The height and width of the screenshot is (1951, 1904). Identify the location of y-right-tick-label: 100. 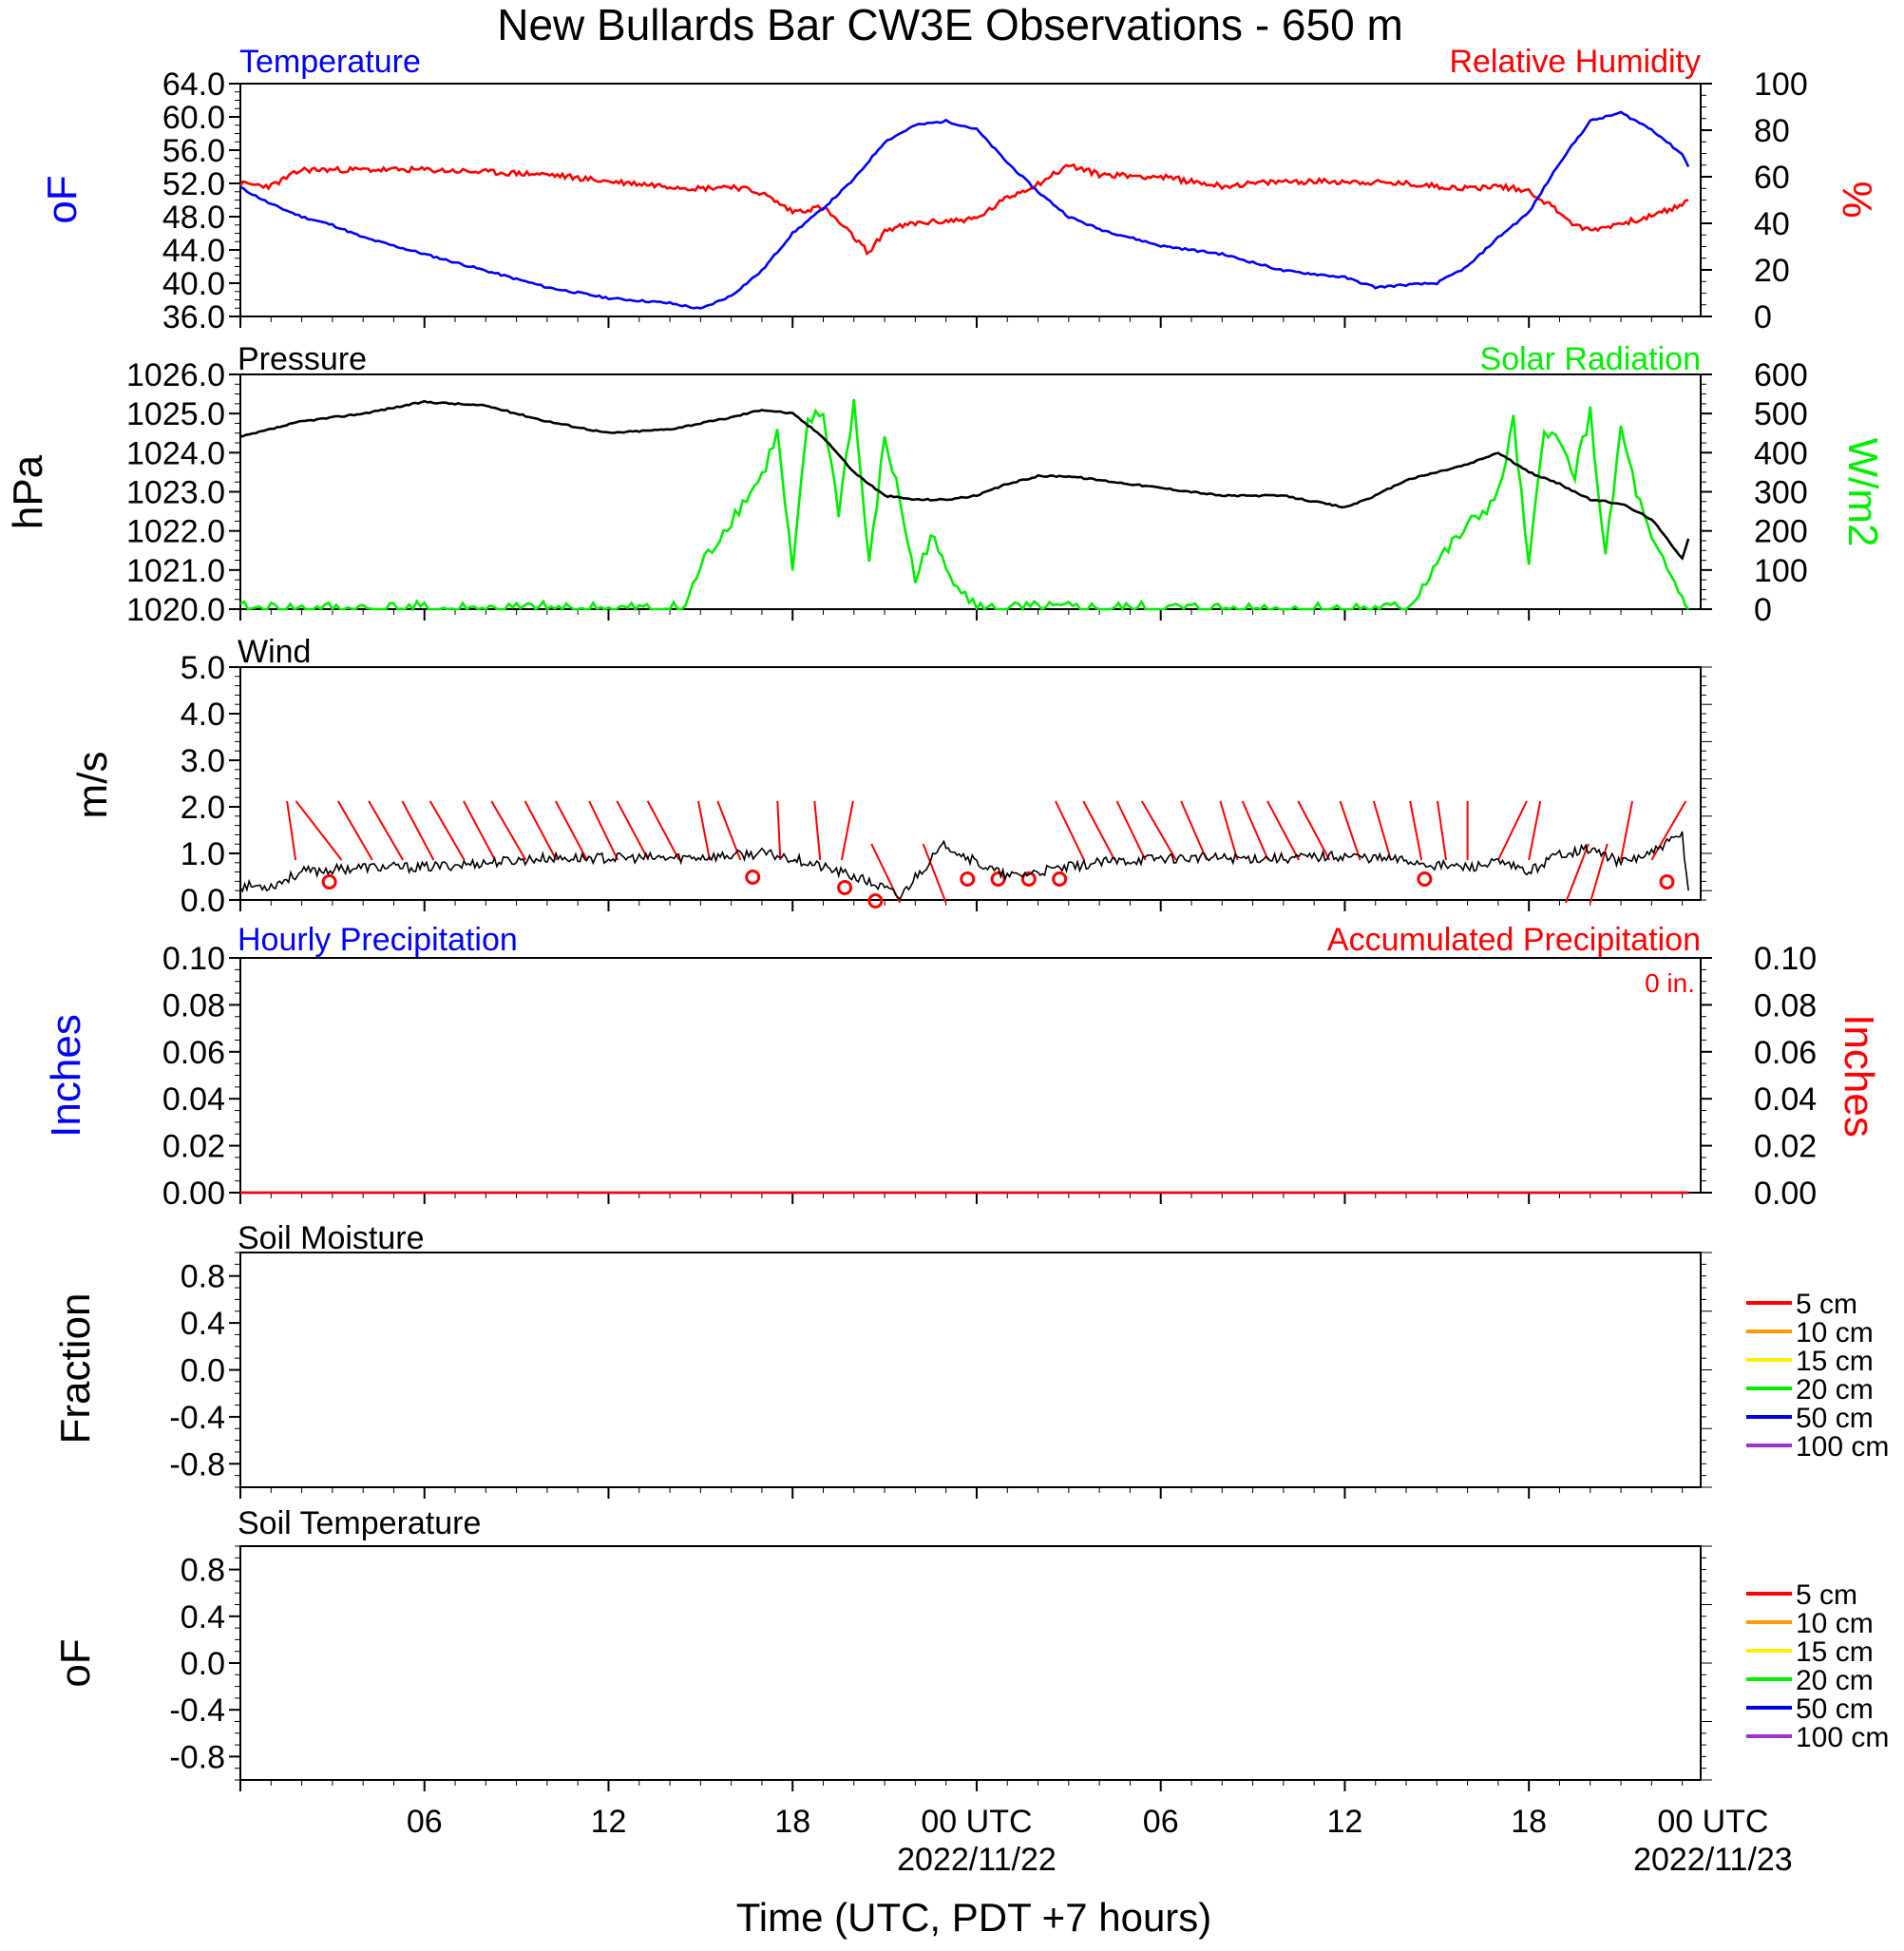
(1781, 571).